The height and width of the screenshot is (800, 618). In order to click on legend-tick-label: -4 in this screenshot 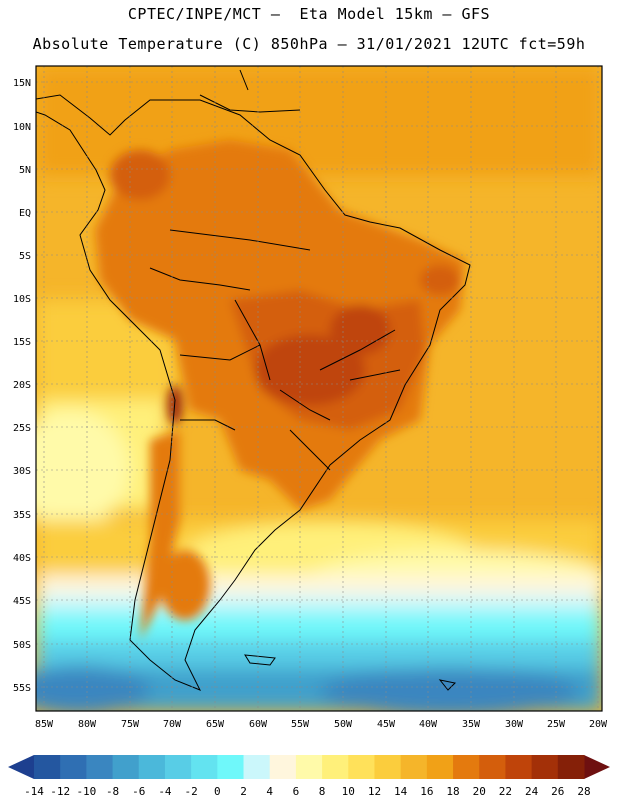, I will do `click(165, 791)`.